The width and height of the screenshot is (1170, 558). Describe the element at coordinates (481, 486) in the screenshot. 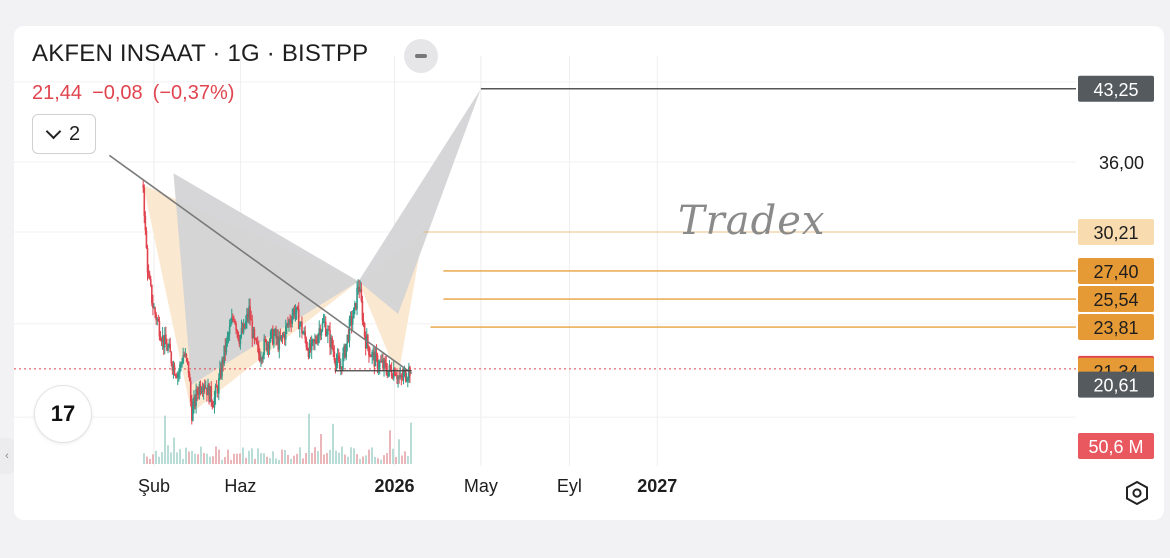

I see `x-tick-label: May` at that location.